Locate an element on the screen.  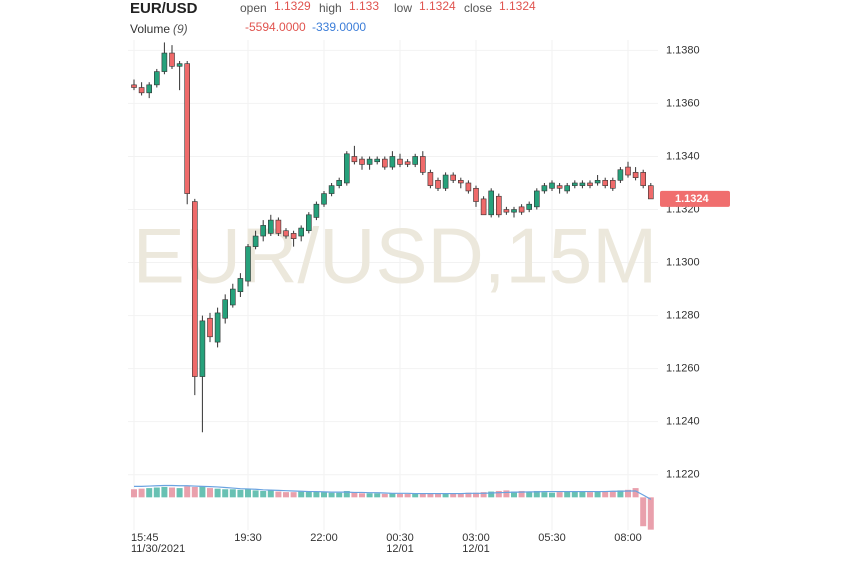
legend-value: 1.133 is located at coordinates (364, 6).